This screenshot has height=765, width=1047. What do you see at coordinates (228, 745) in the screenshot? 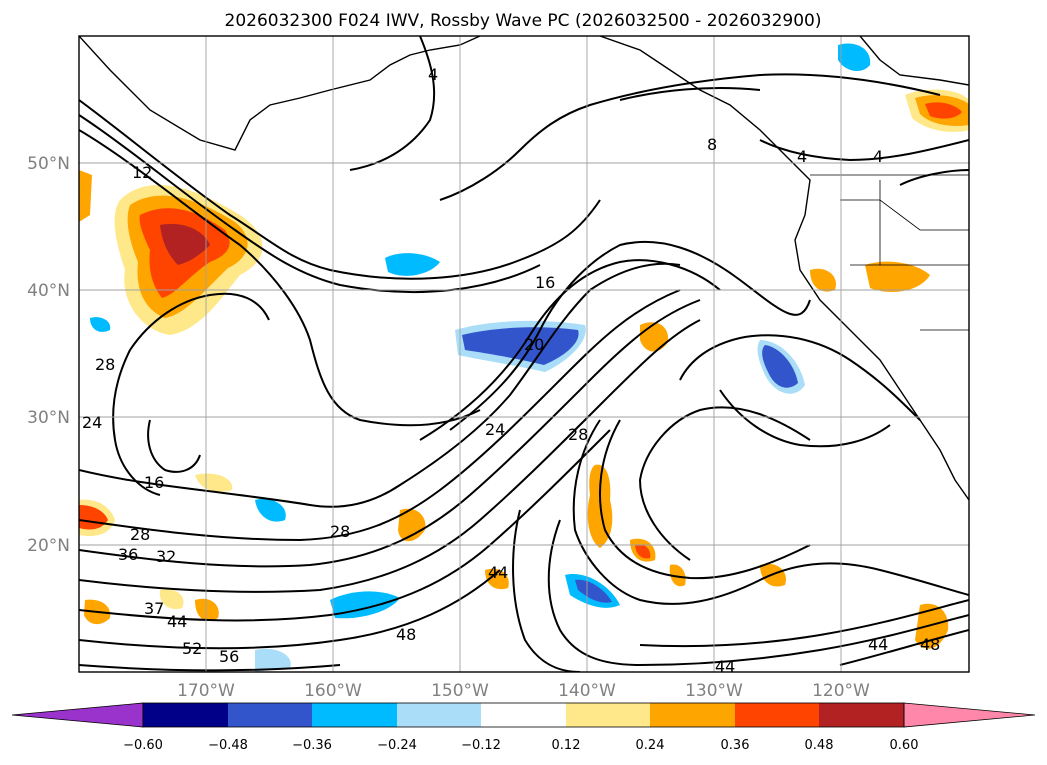
I see `colorbar-tick: −0.48` at bounding box center [228, 745].